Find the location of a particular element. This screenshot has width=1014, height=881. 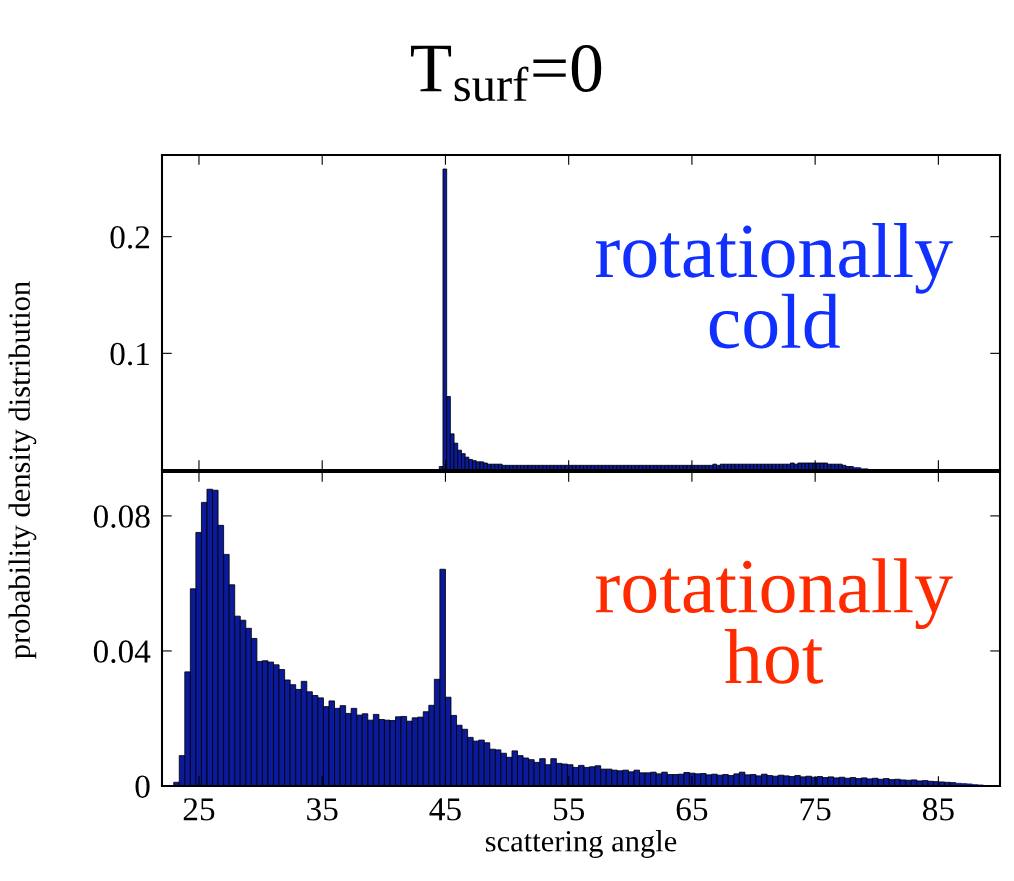

x-tick-label: 85 is located at coordinates (938, 809).